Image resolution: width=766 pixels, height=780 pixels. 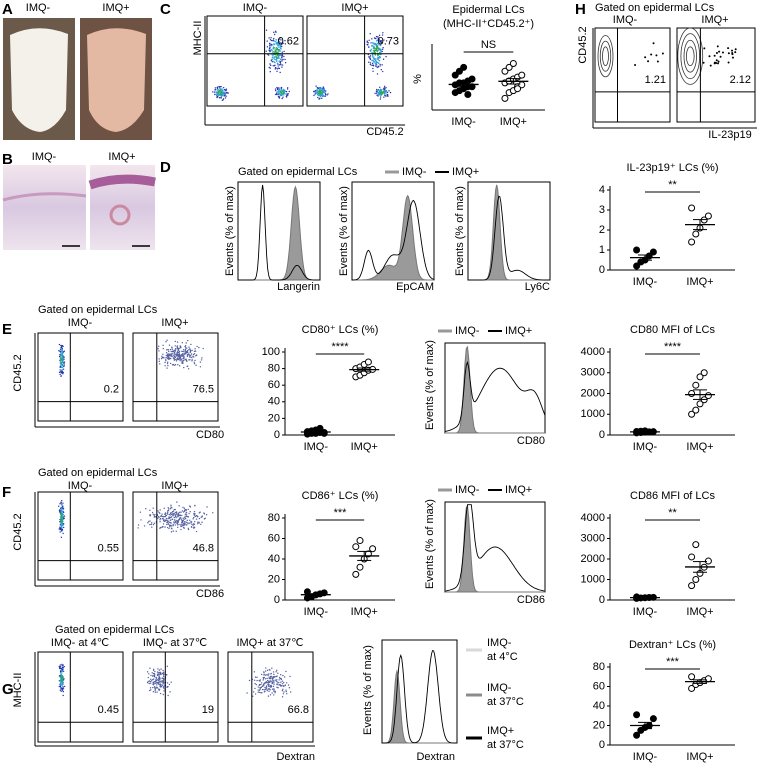 I want to click on y-tick-label: 100, so click(x=271, y=352).